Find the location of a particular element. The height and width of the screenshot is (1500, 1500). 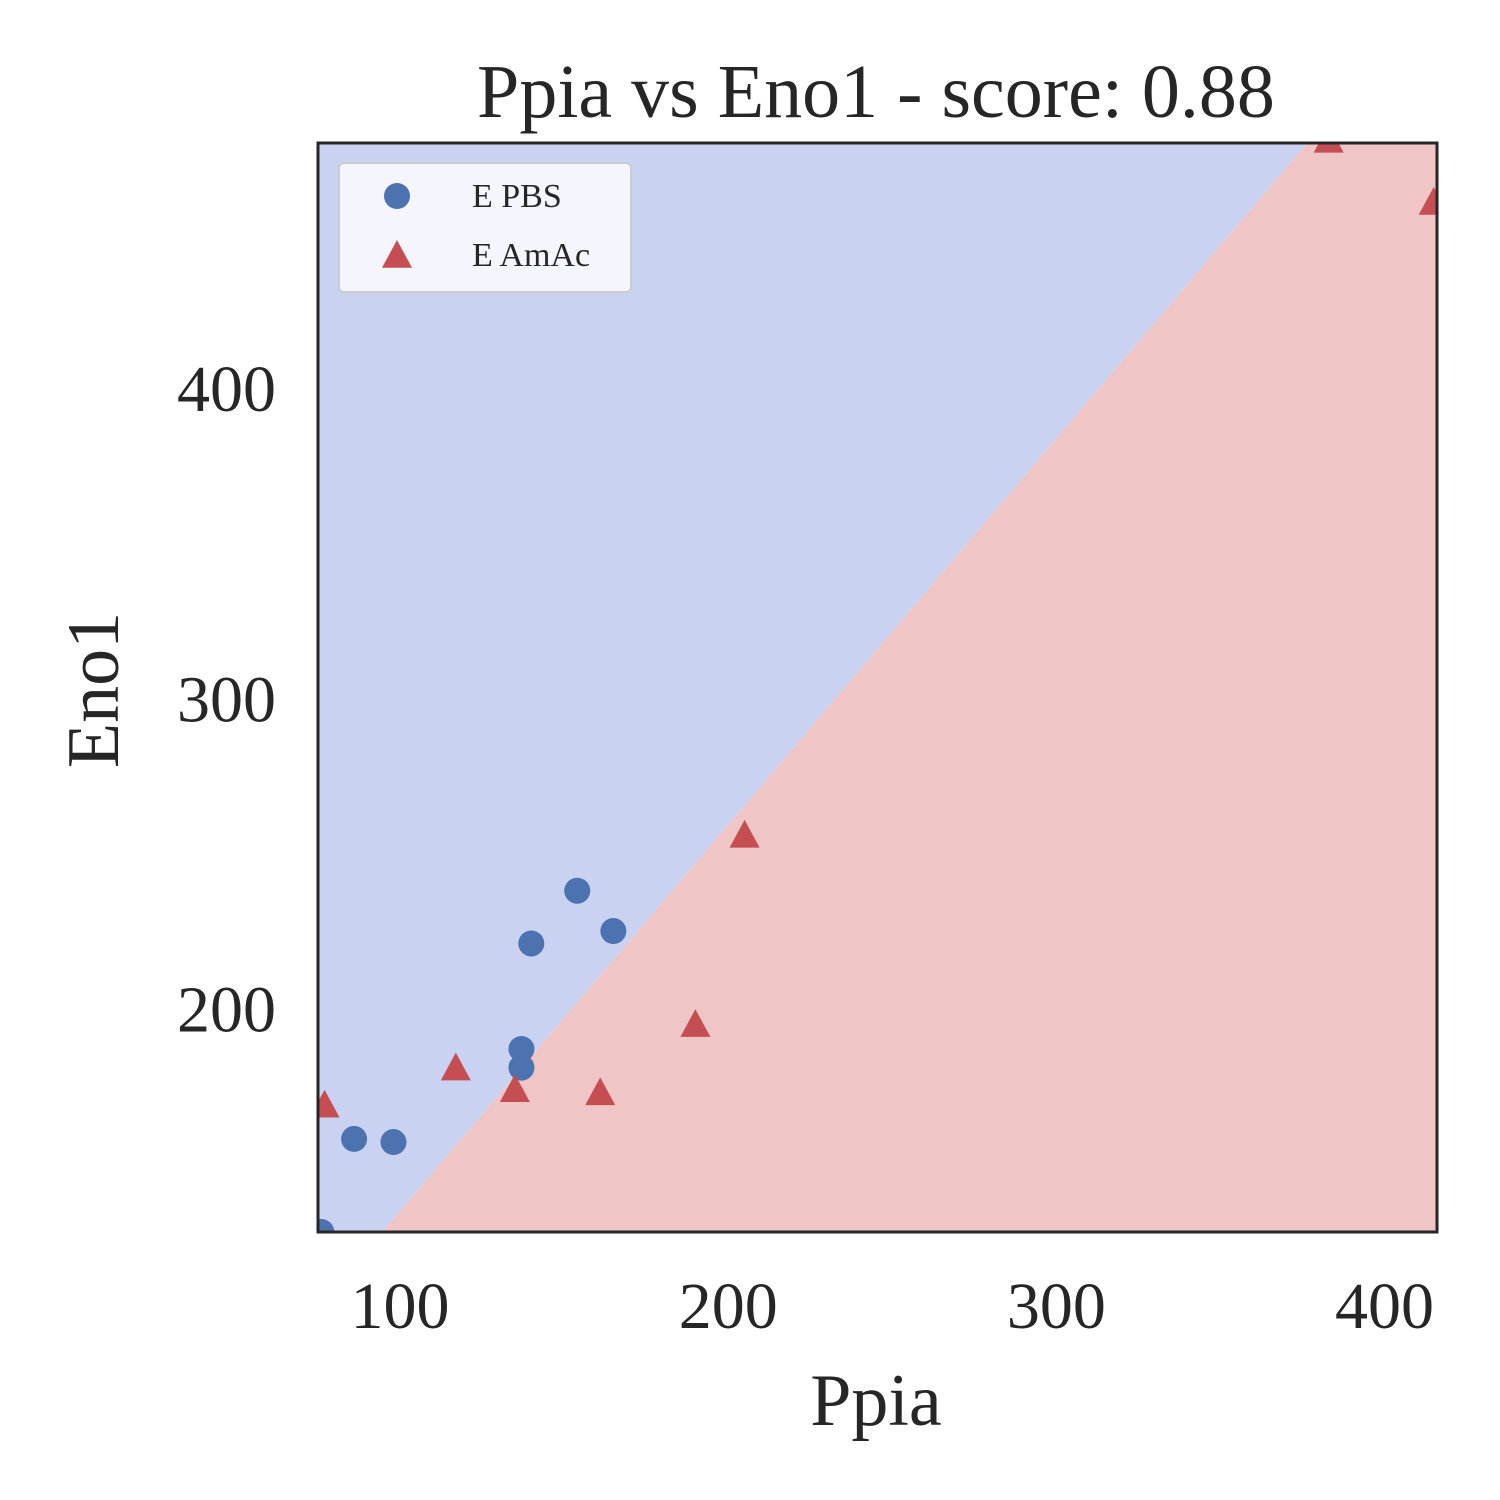

legend-label-e-amac: E AmAc is located at coordinates (531, 255).